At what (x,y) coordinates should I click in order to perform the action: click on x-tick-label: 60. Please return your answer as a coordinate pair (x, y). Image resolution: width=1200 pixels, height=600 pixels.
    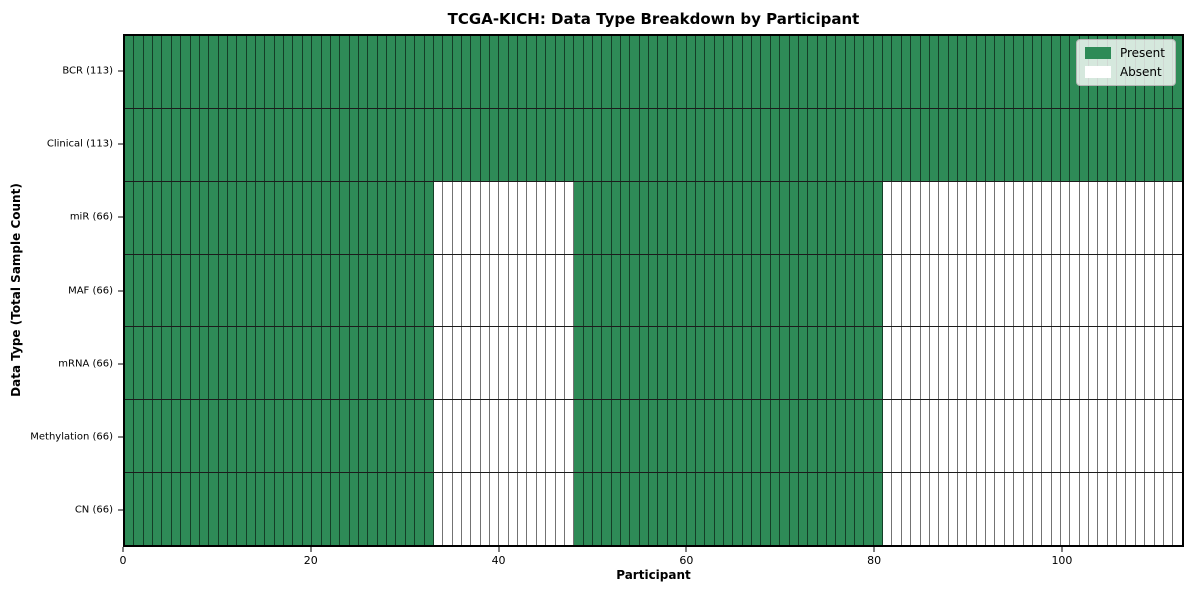
    Looking at the image, I should click on (686, 560).